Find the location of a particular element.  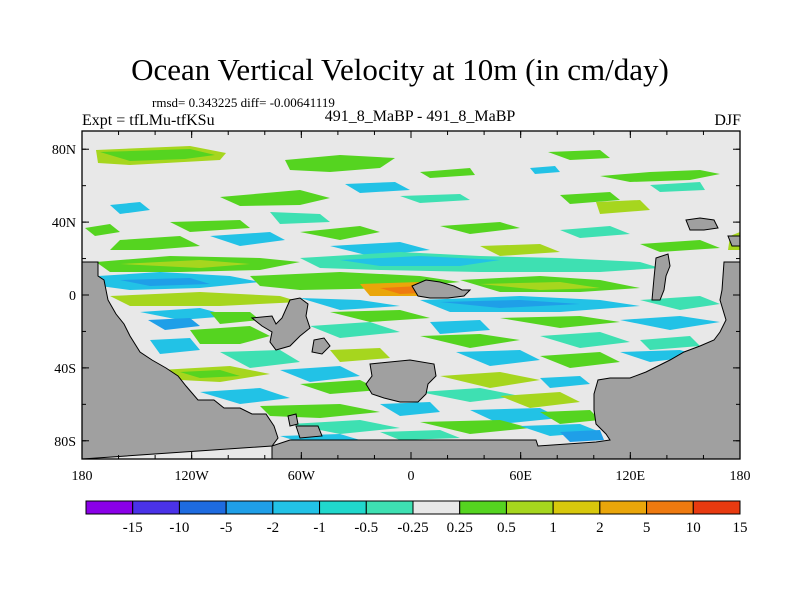

colorbar-label: 1 is located at coordinates (553, 528).